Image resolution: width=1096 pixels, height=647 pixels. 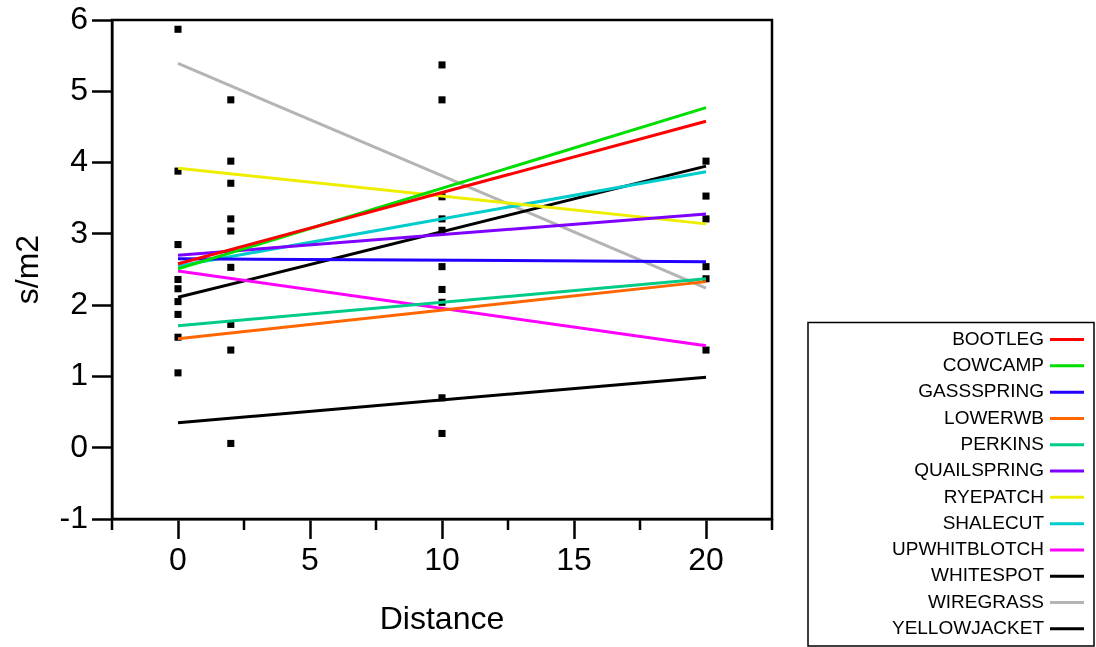 What do you see at coordinates (178, 558) in the screenshot?
I see `x-tick-label: 0` at bounding box center [178, 558].